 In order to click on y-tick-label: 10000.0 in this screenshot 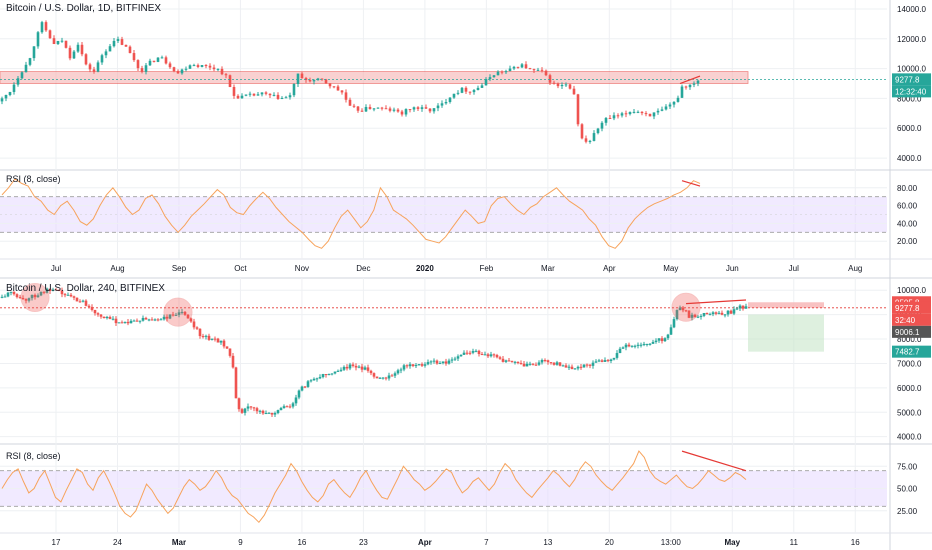, I will do `click(911, 69)`.